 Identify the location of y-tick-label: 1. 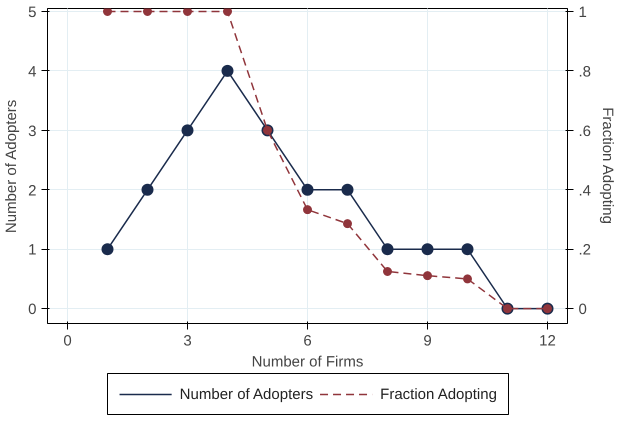
(32, 250).